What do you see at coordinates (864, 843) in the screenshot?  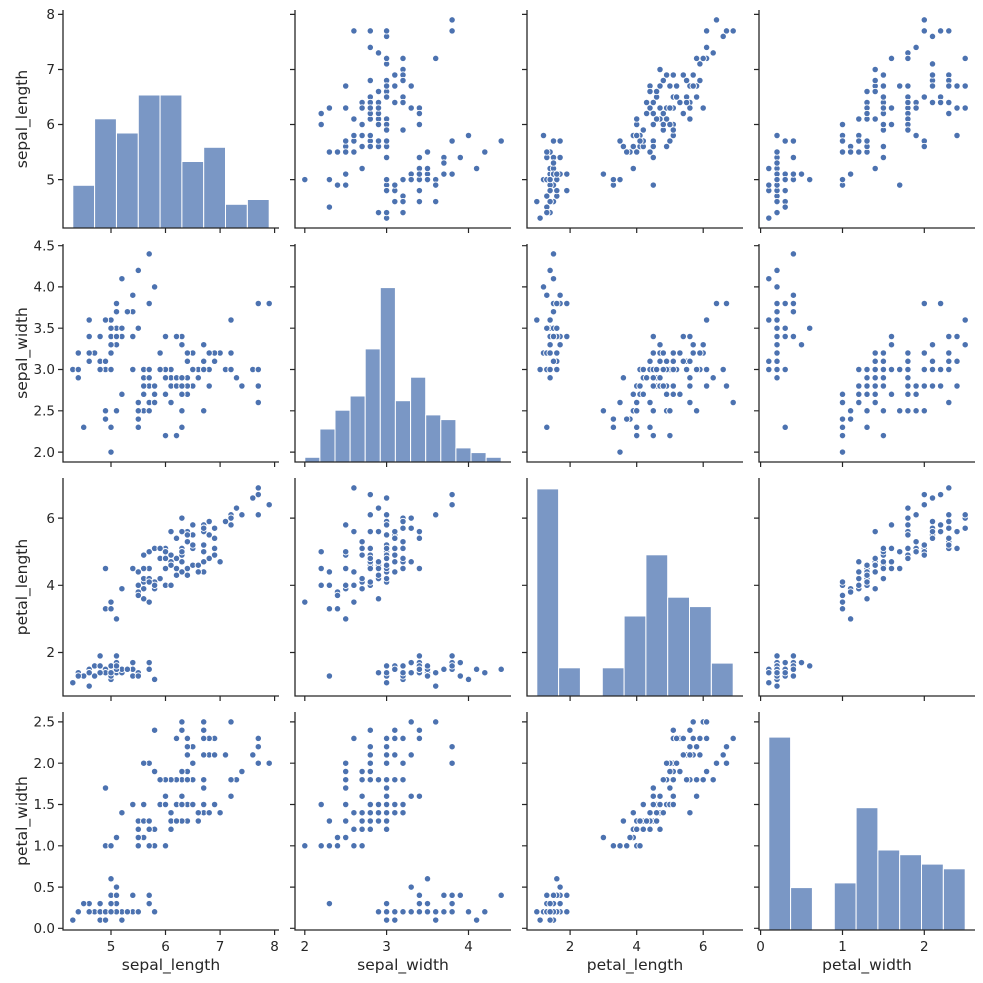 I see `hist-petal_width: 0 1 2 petal_width` at bounding box center [864, 843].